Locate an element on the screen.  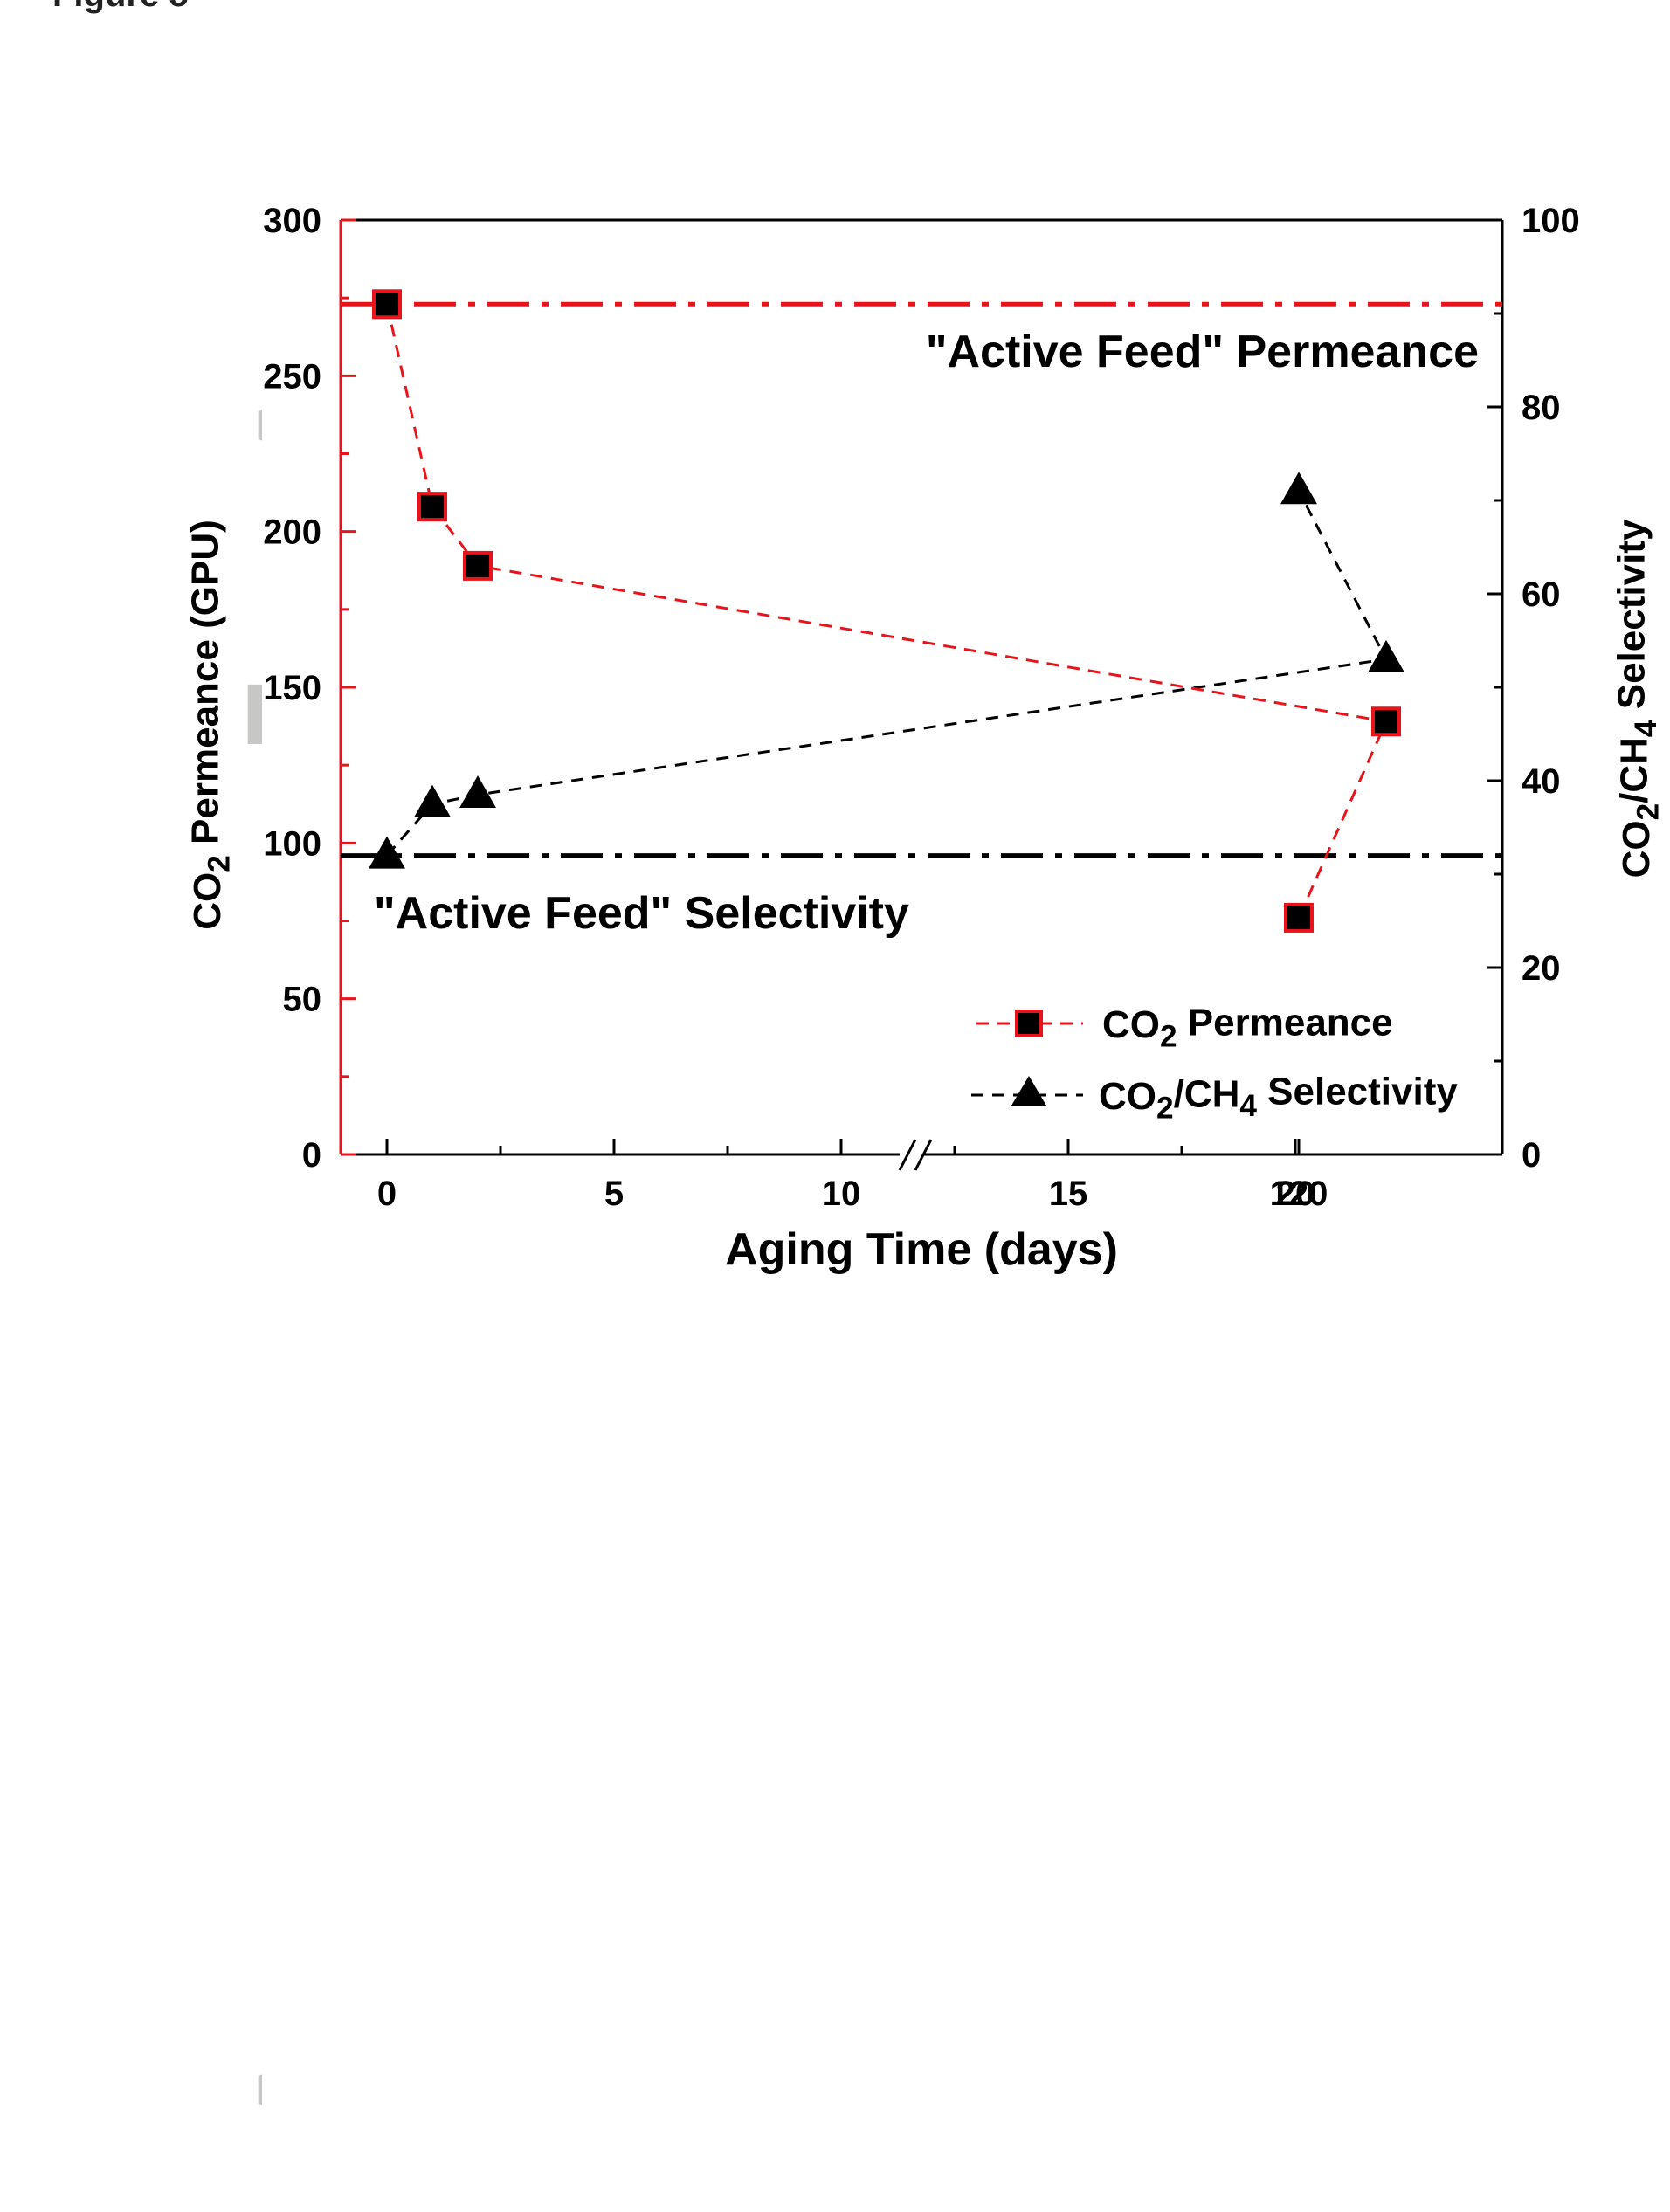
x-tick-label: 120 is located at coordinates (1299, 1194).